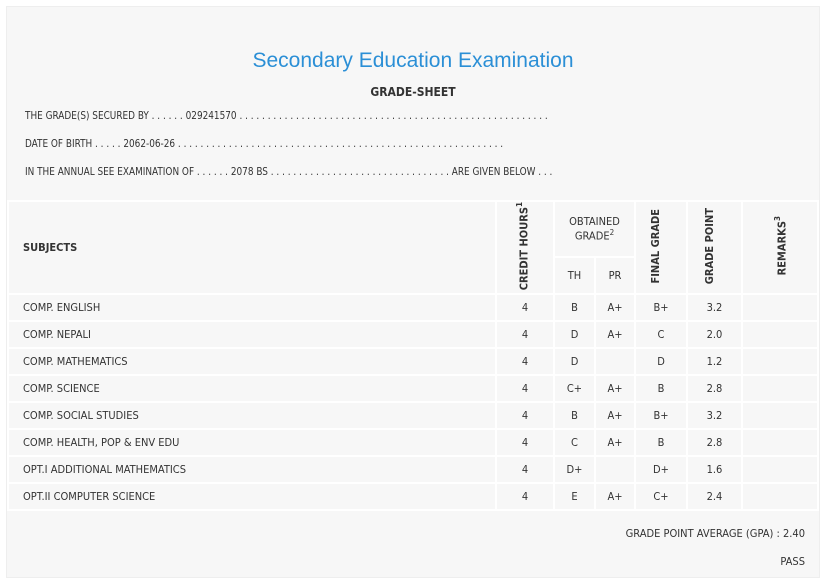 Image resolution: width=828 pixels, height=578 pixels. I want to click on header-subjects: SUBJECTS, so click(252, 247).